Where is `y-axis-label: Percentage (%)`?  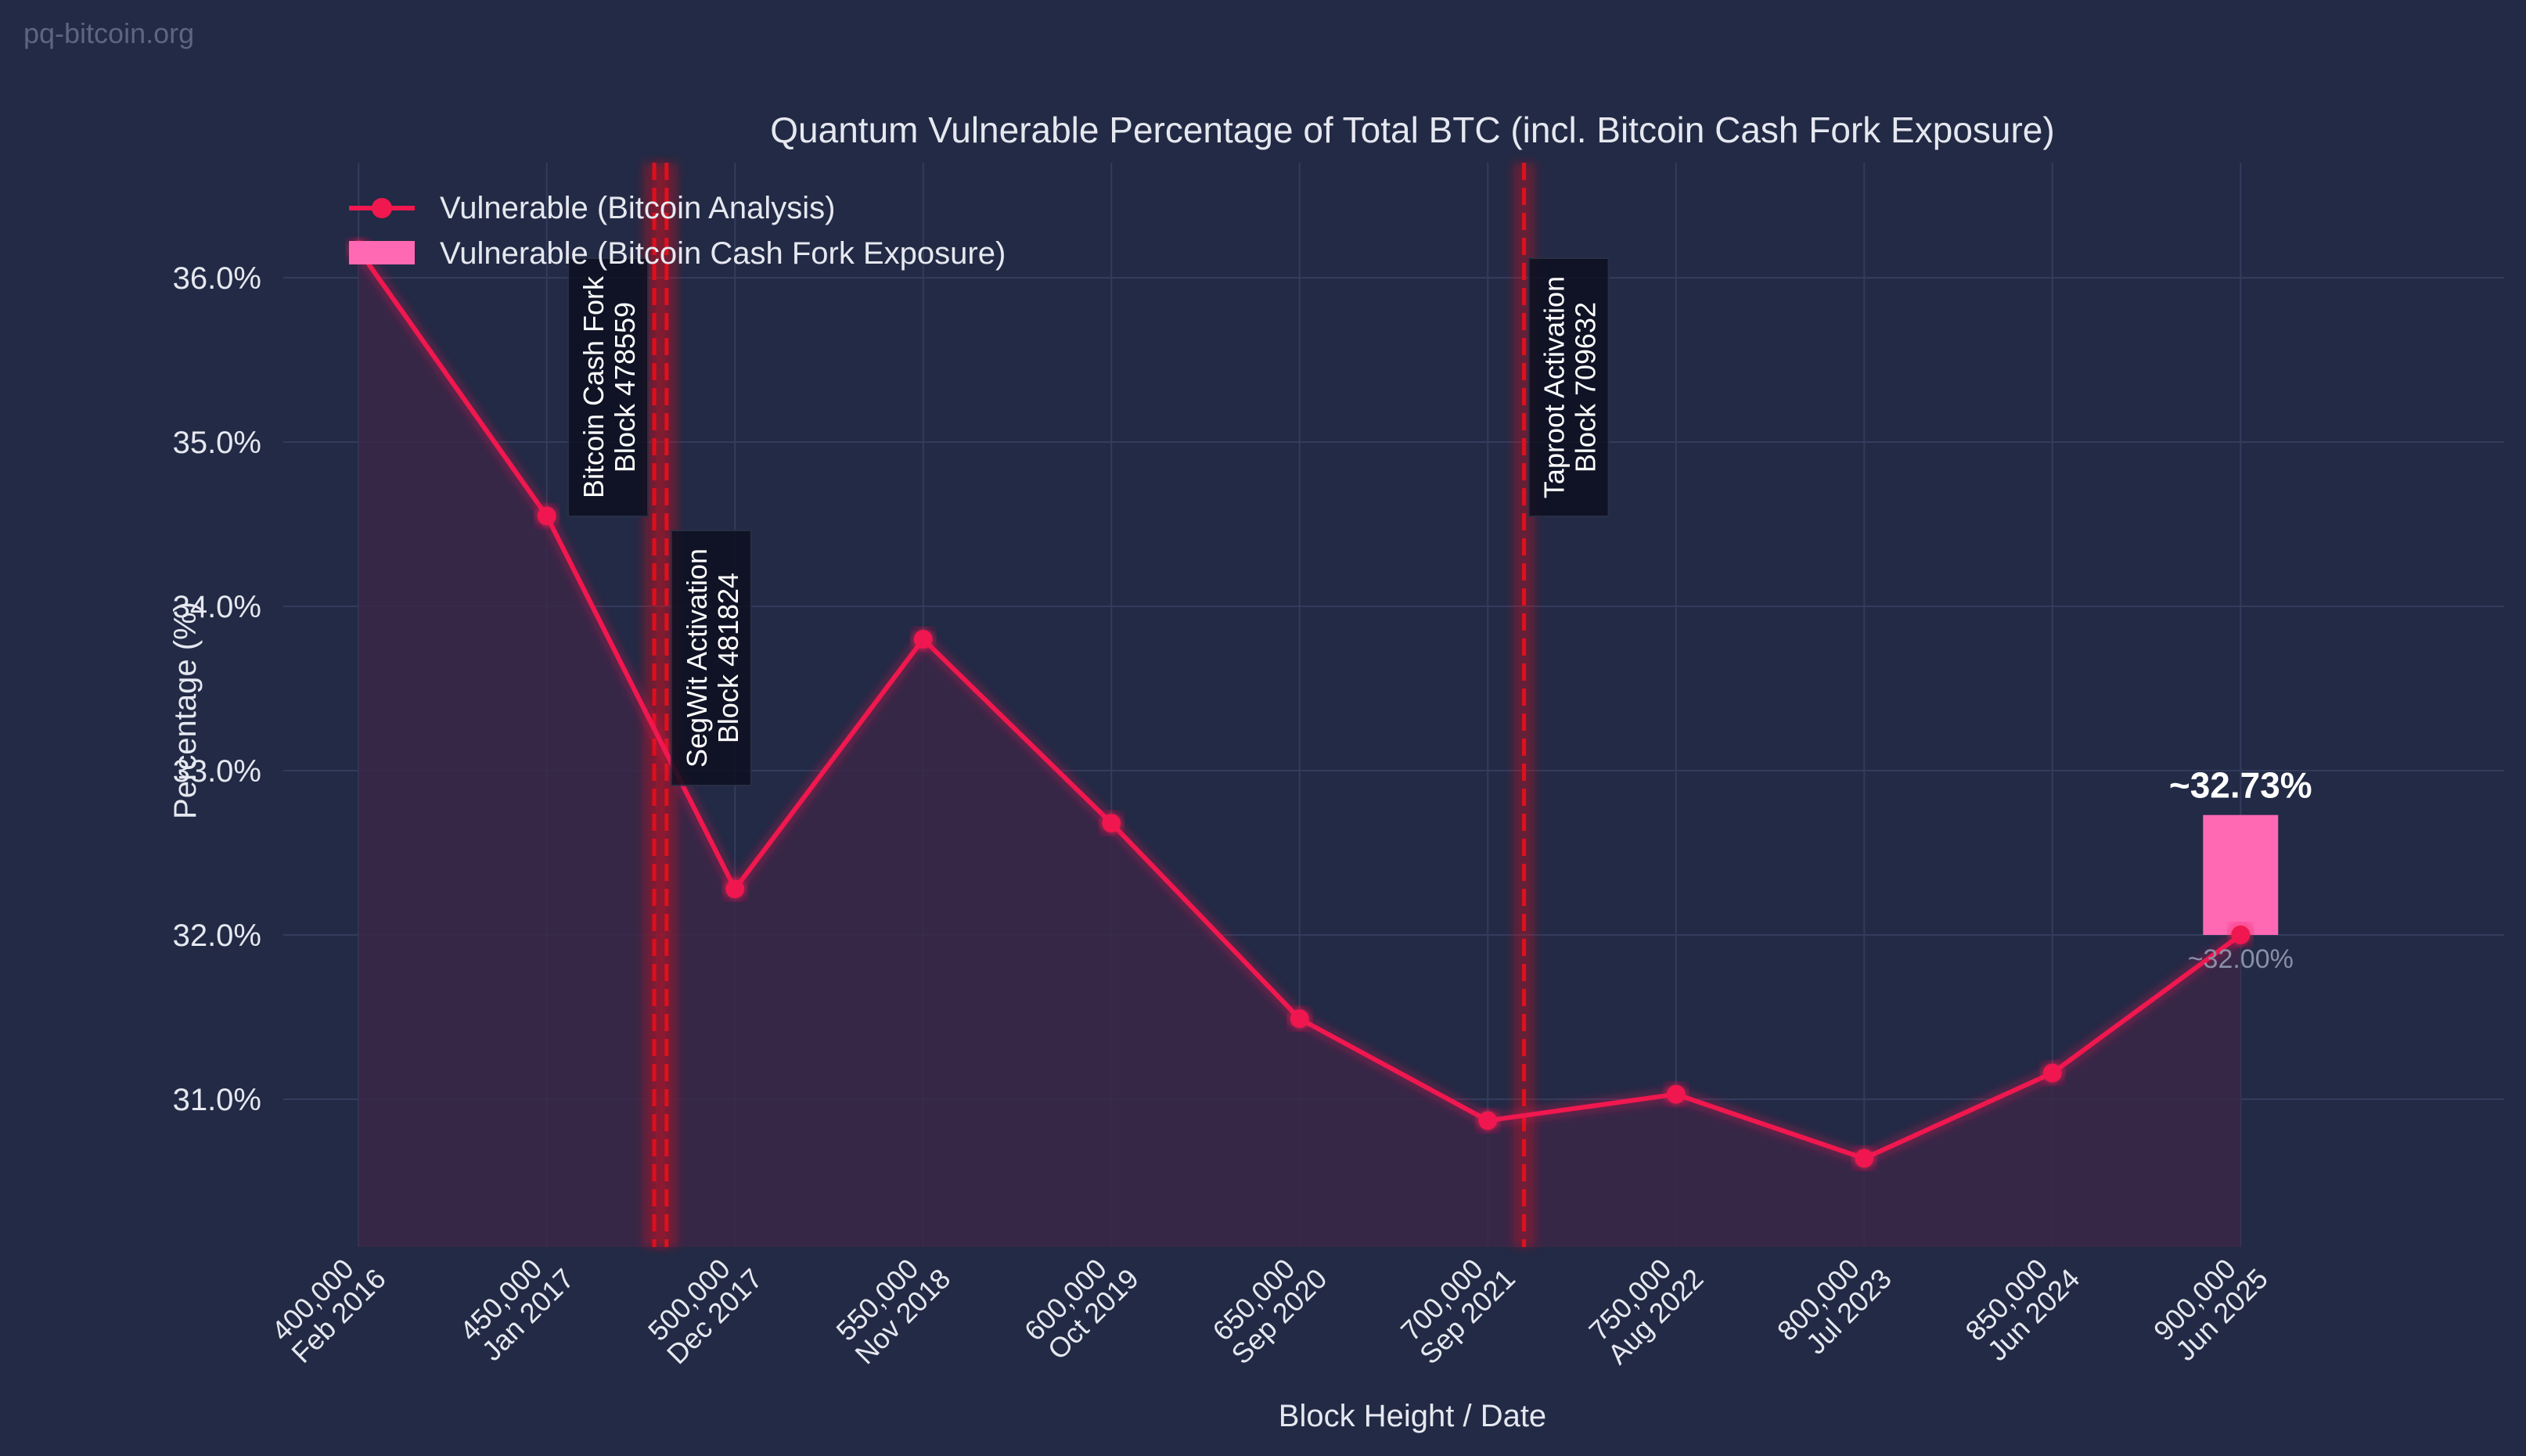 y-axis-label: Percentage (%) is located at coordinates (185, 710).